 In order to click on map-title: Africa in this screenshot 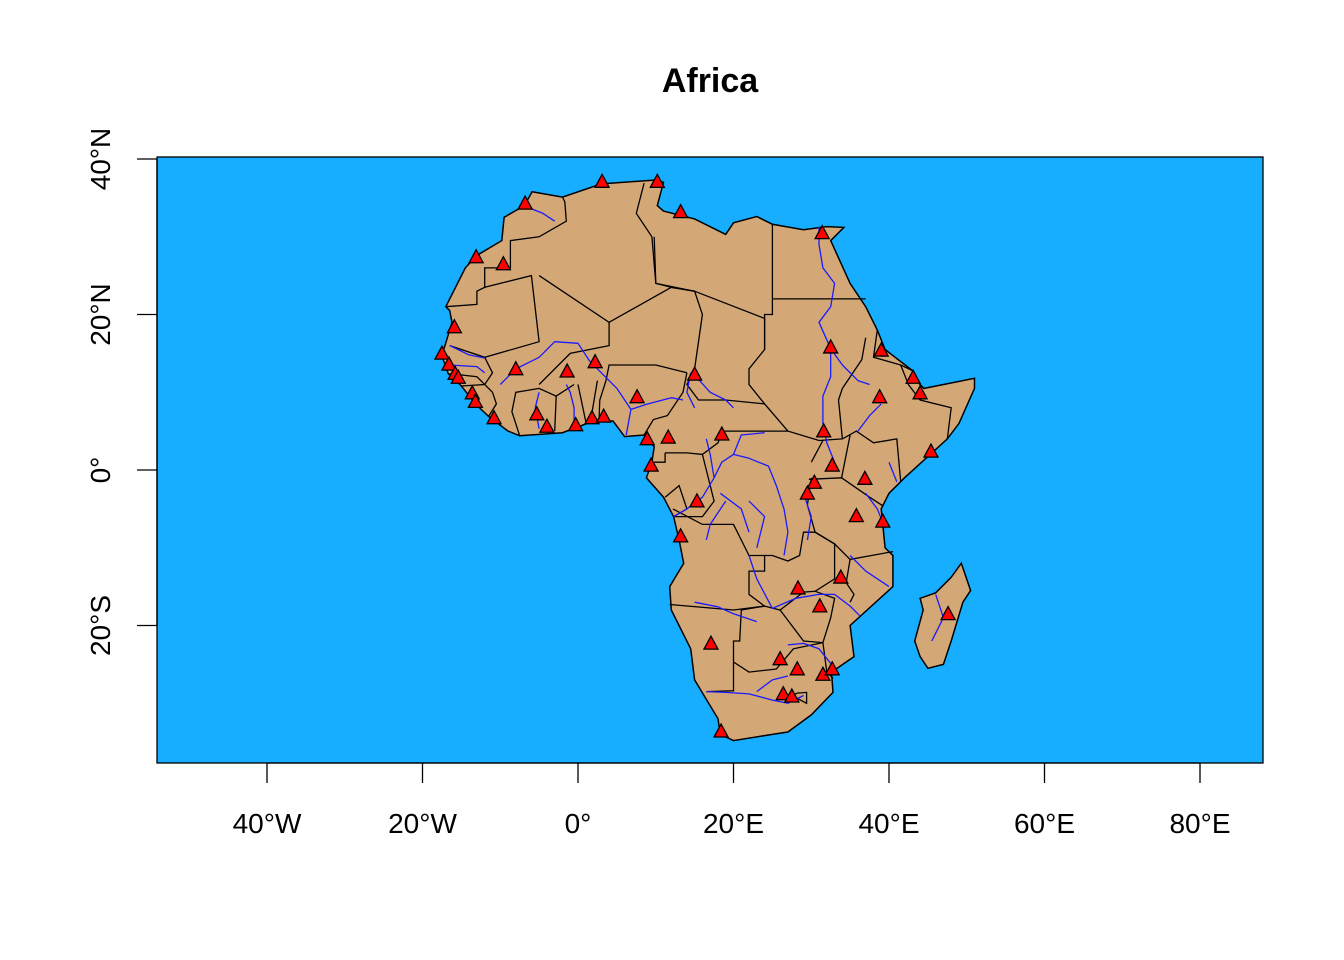, I will do `click(710, 81)`.